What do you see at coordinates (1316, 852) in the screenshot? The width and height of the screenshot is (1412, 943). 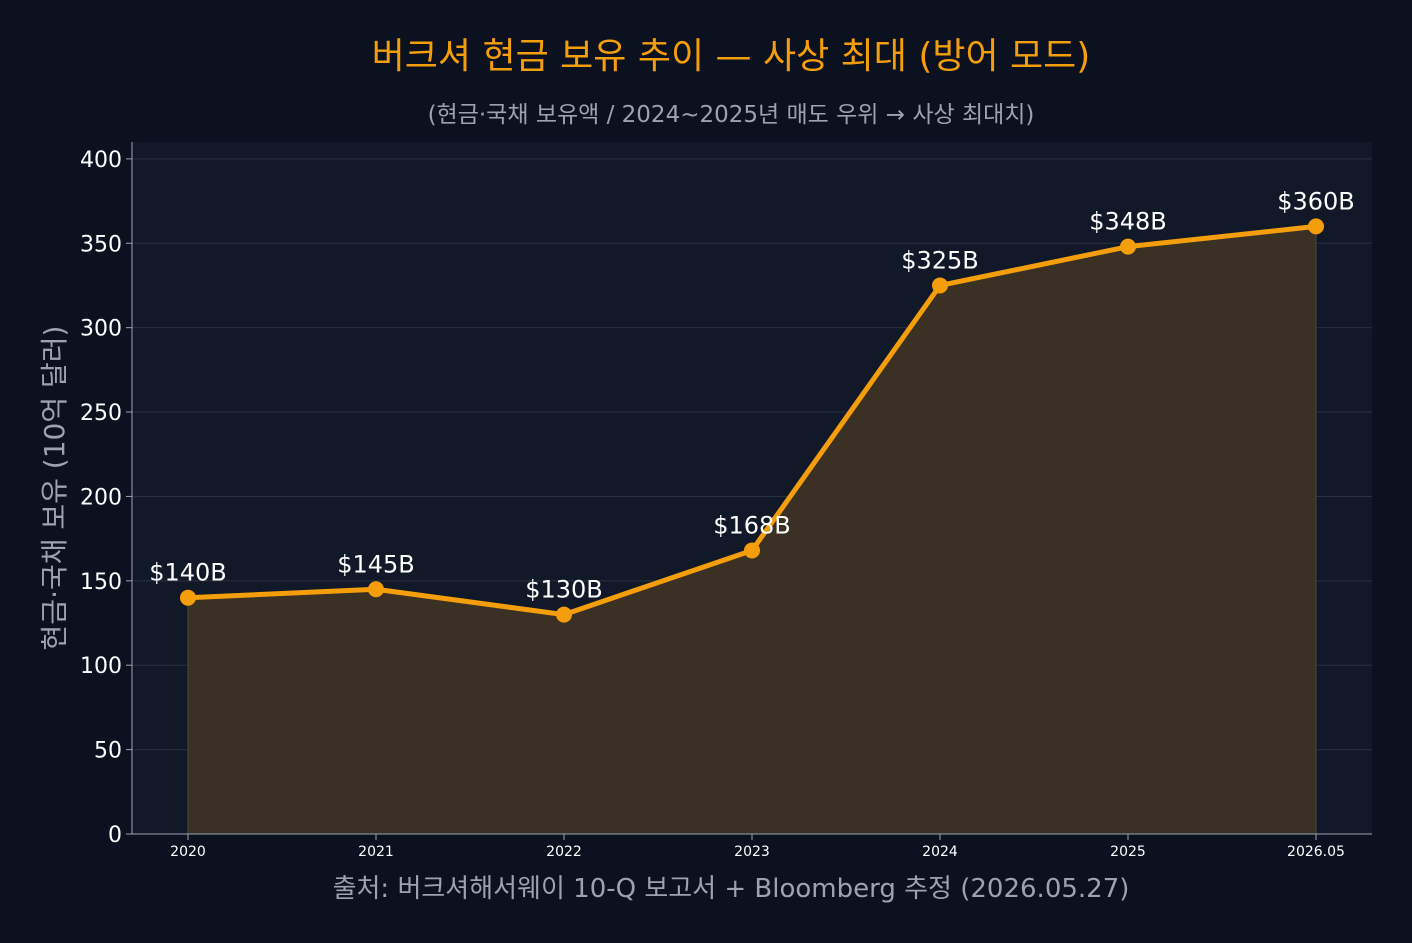 I see `x-tick-label-6: 2026.05` at bounding box center [1316, 852].